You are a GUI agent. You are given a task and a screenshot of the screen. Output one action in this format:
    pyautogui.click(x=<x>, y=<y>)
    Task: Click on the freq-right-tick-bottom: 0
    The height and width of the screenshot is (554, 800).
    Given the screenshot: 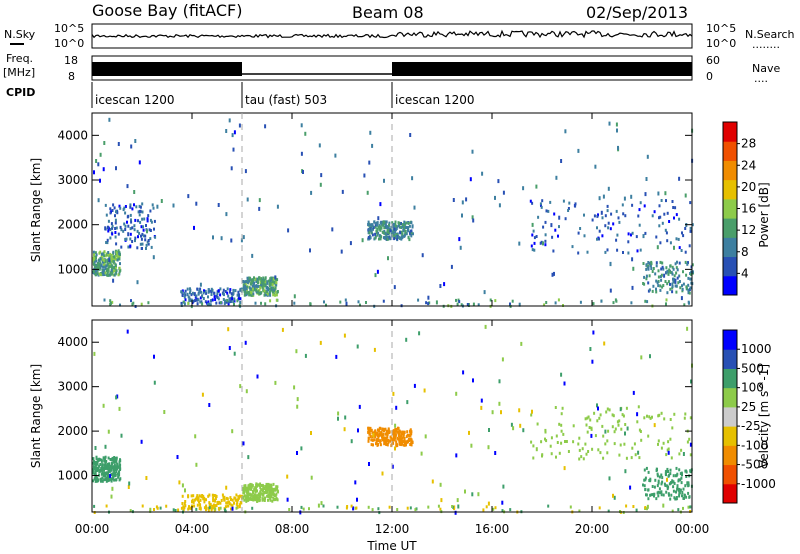 What is the action you would take?
    pyautogui.click(x=709, y=76)
    